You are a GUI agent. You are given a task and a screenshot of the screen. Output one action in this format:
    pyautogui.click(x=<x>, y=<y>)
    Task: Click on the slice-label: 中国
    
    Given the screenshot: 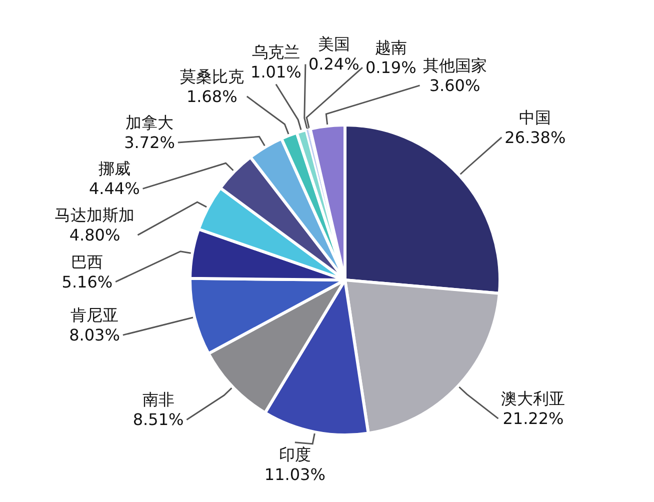 What is the action you would take?
    pyautogui.click(x=535, y=117)
    